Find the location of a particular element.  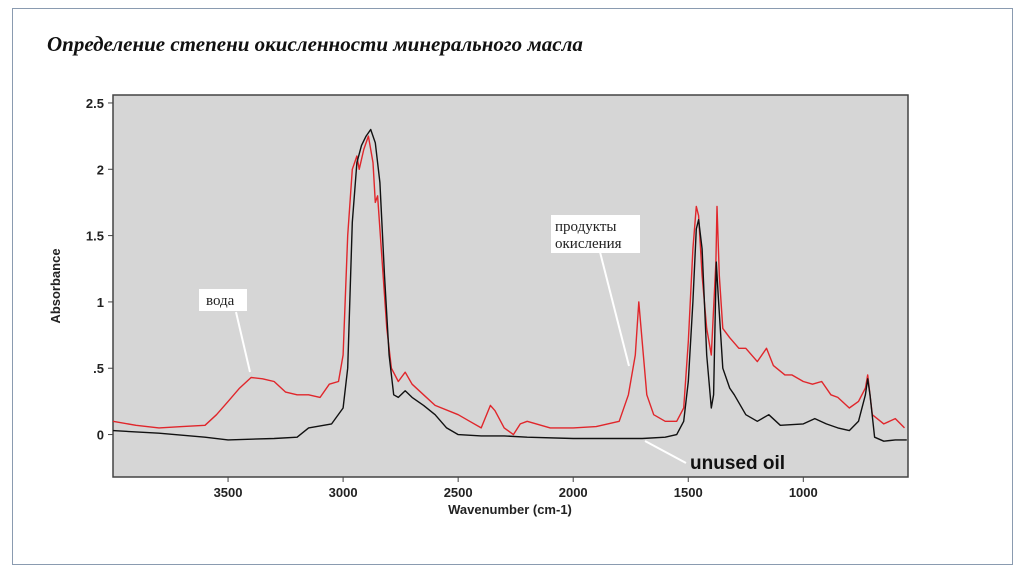

oxidation-label-box is located at coordinates (595, 234).